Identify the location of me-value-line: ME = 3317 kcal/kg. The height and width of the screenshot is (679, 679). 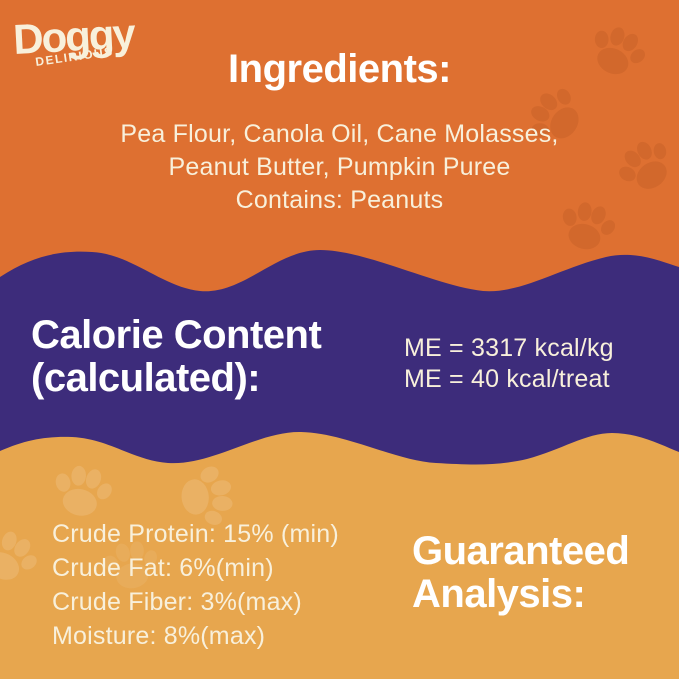
(509, 348).